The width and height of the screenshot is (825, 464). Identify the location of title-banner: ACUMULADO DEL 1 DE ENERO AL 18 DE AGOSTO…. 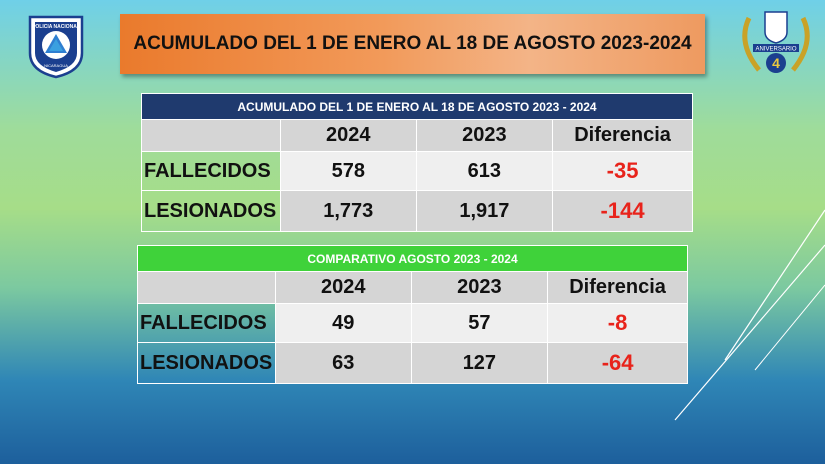
(412, 44).